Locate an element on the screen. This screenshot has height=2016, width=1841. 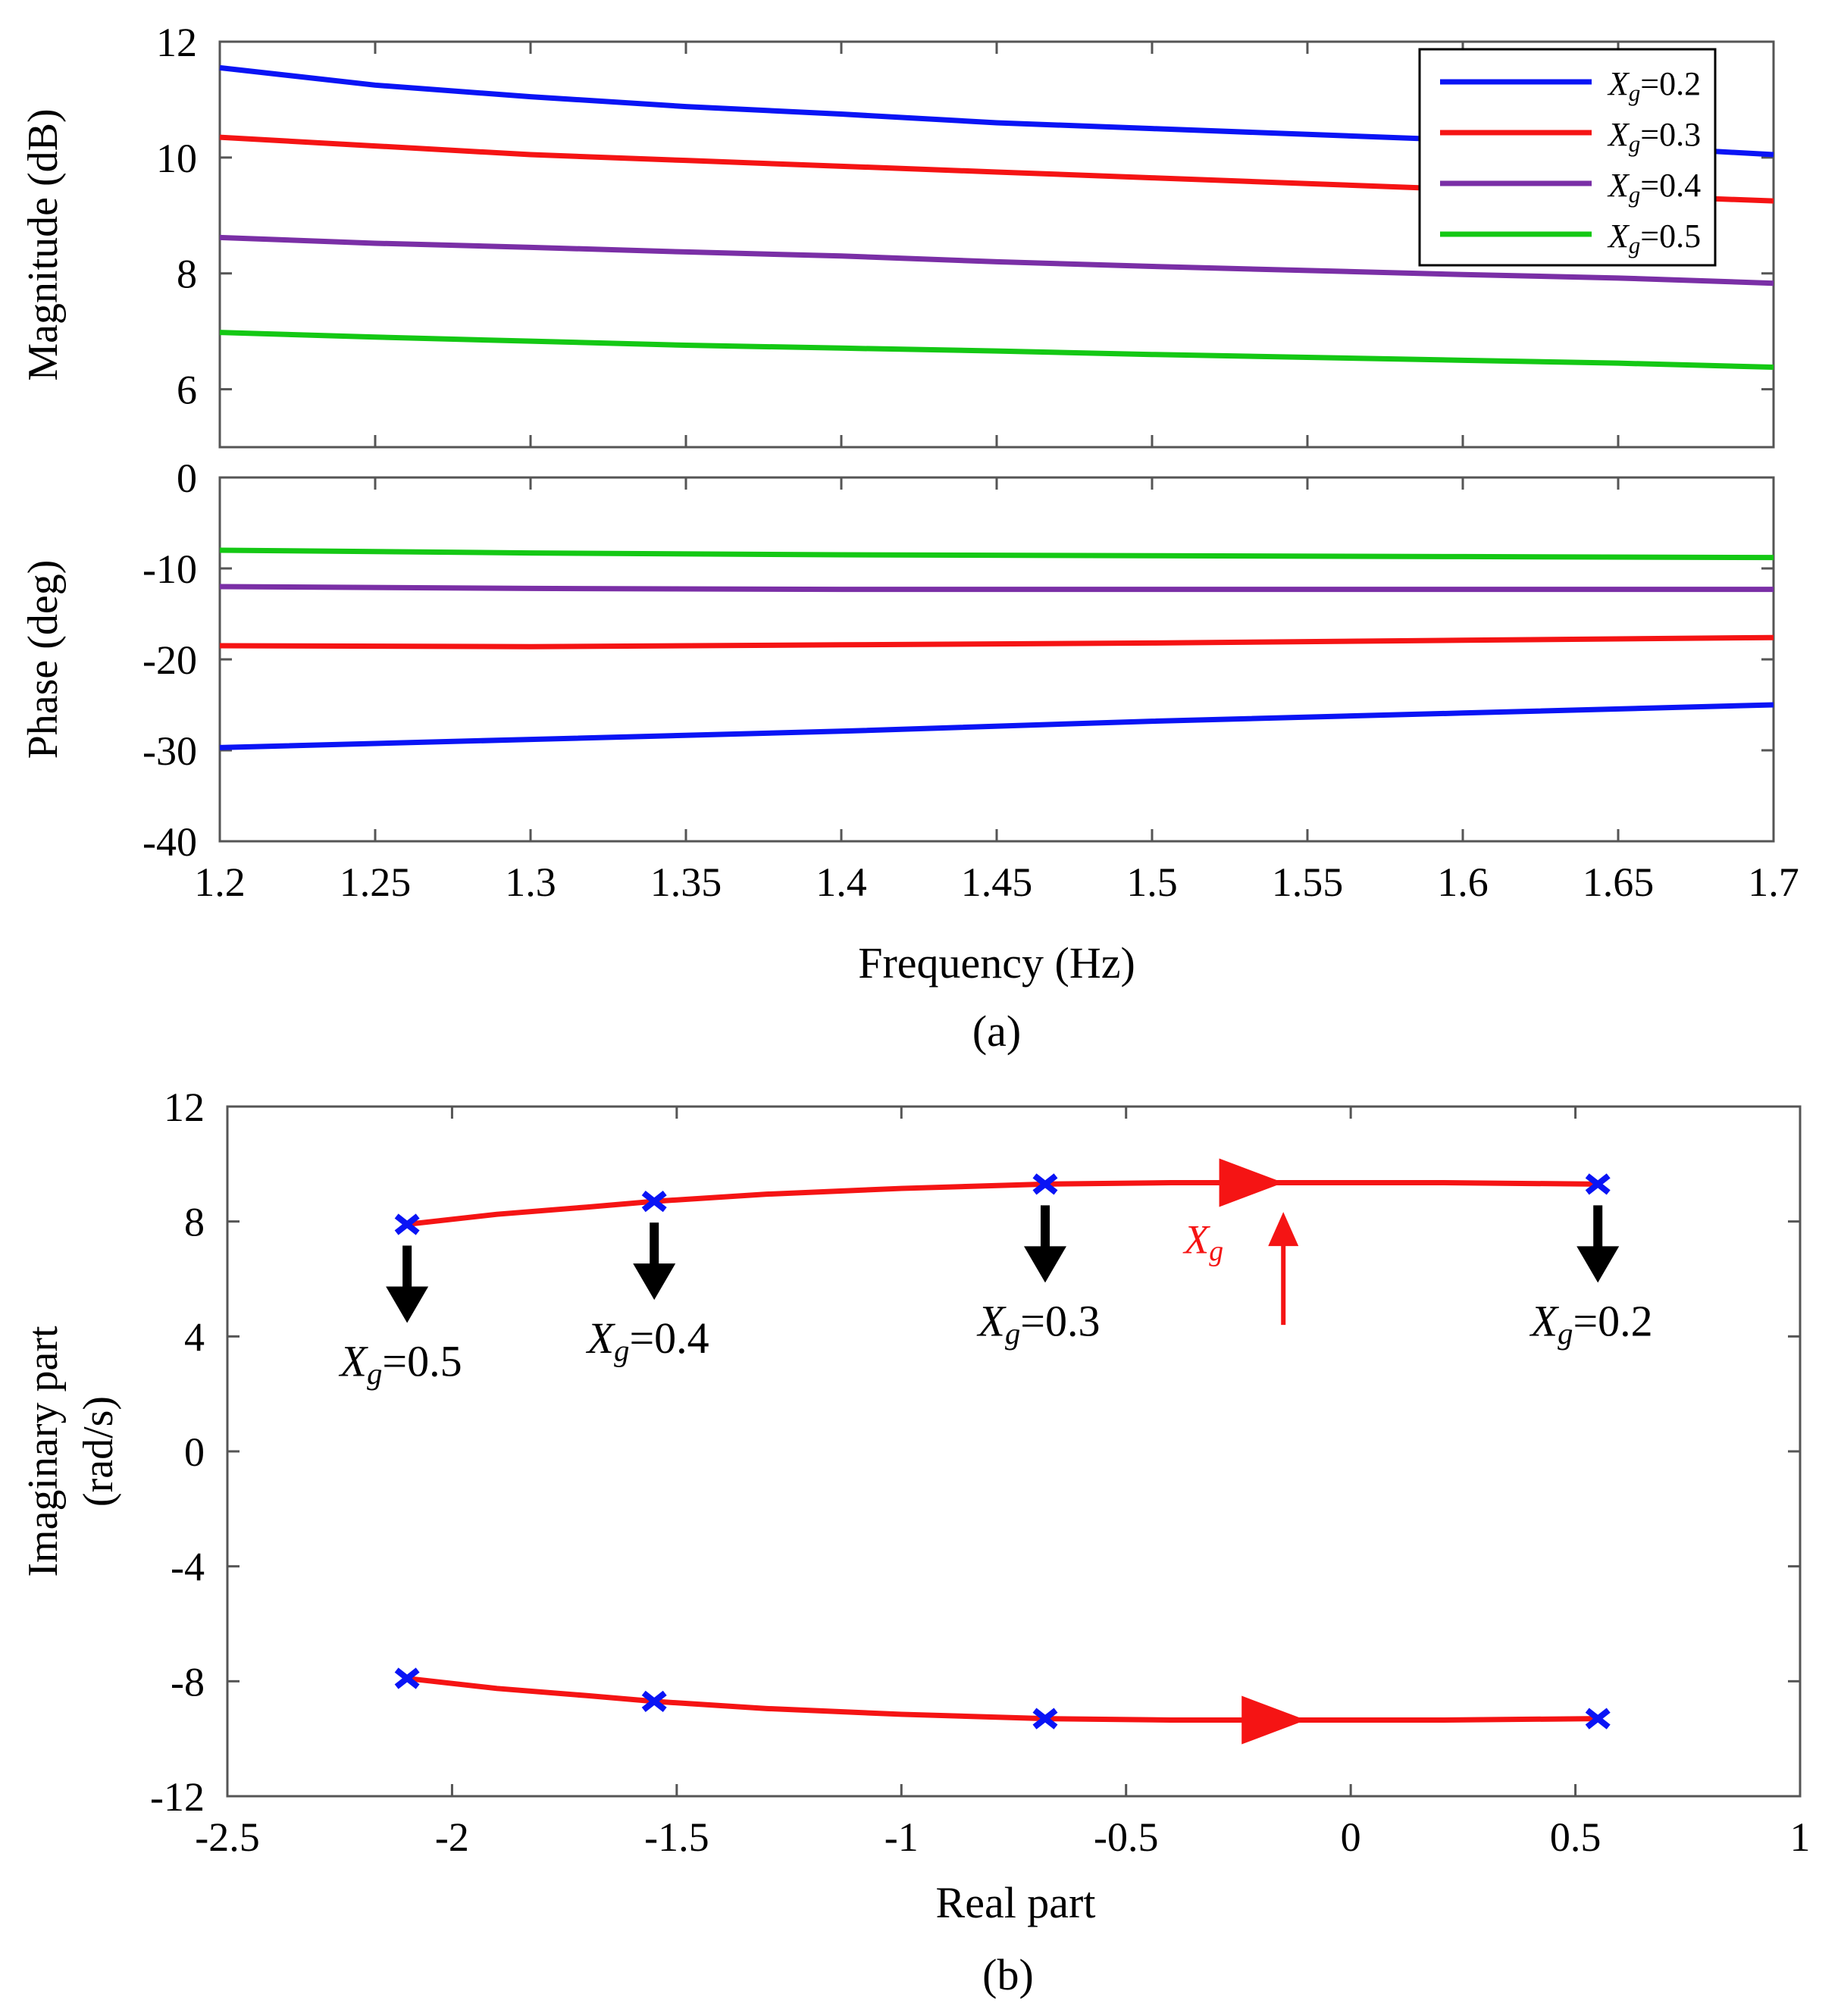
locus-x-axis-label: Real part is located at coordinates (1016, 1903).